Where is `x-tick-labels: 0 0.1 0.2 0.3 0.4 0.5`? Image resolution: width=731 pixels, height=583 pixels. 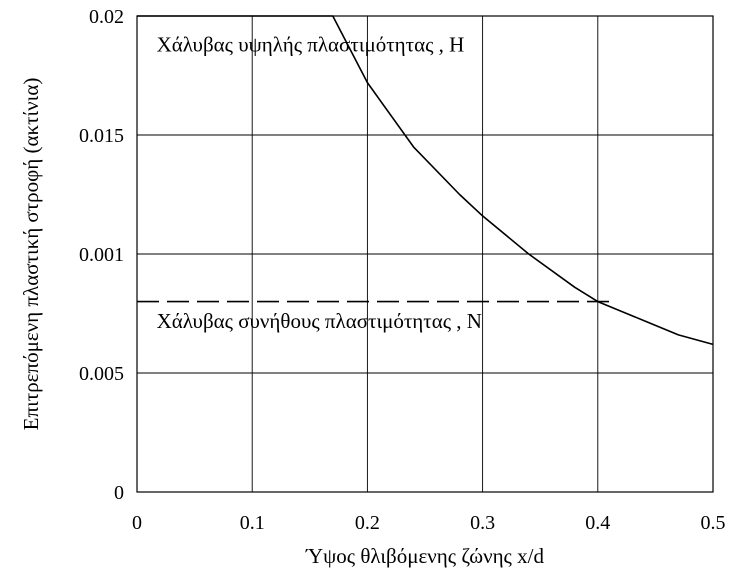
x-tick-labels: 0 0.1 0.2 0.3 0.4 0.5 is located at coordinates (429, 523).